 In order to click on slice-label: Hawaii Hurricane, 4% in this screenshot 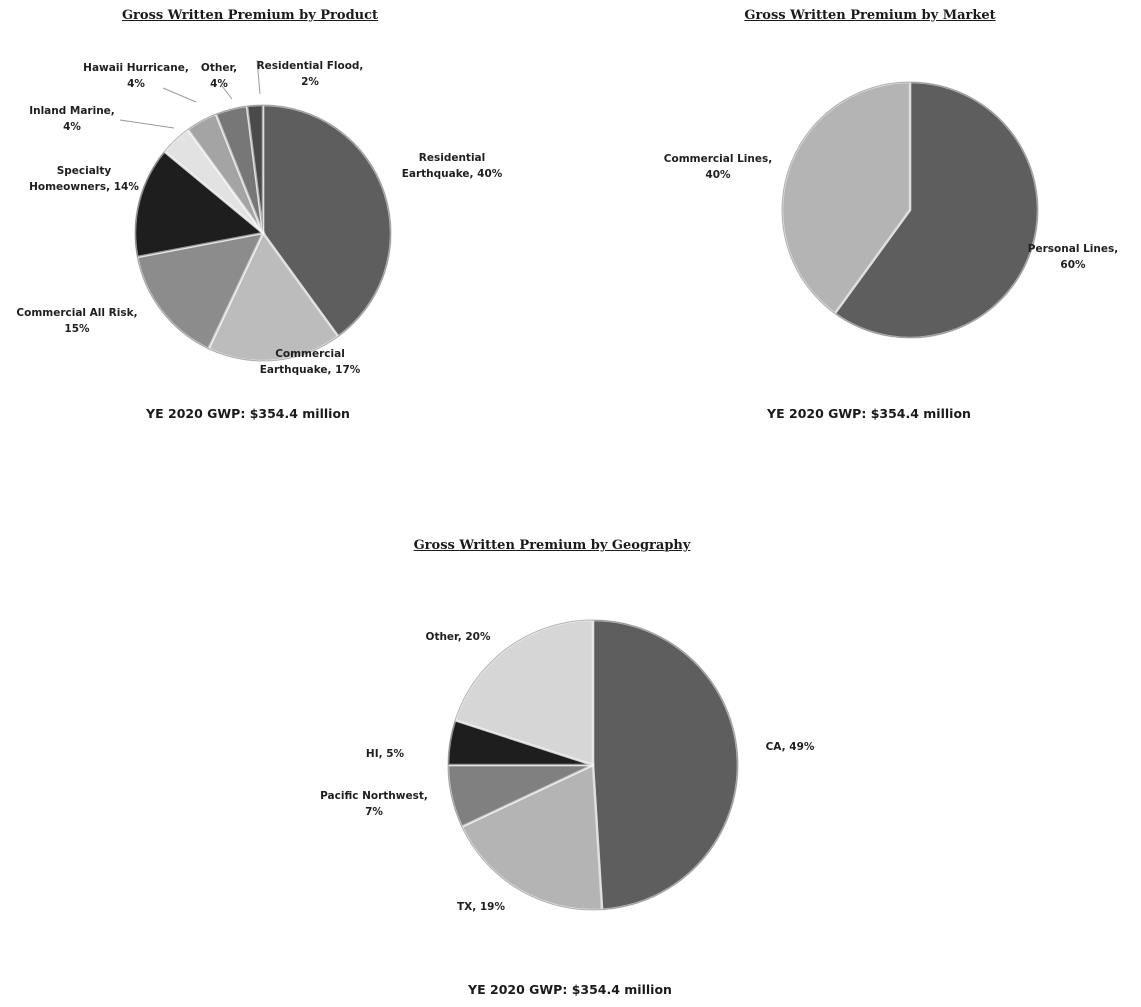, I will do `click(136, 76)`.